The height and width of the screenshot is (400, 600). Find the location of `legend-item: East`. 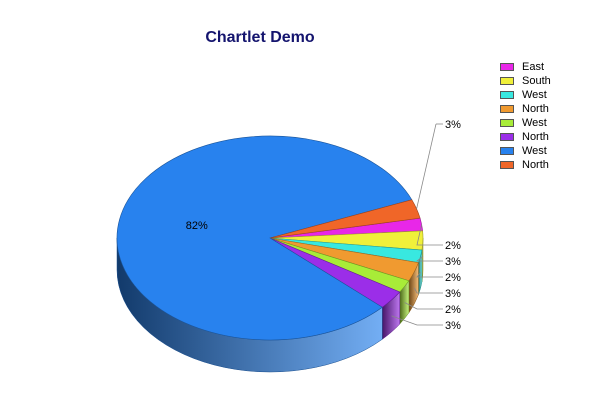

legend-item: East is located at coordinates (525, 67).